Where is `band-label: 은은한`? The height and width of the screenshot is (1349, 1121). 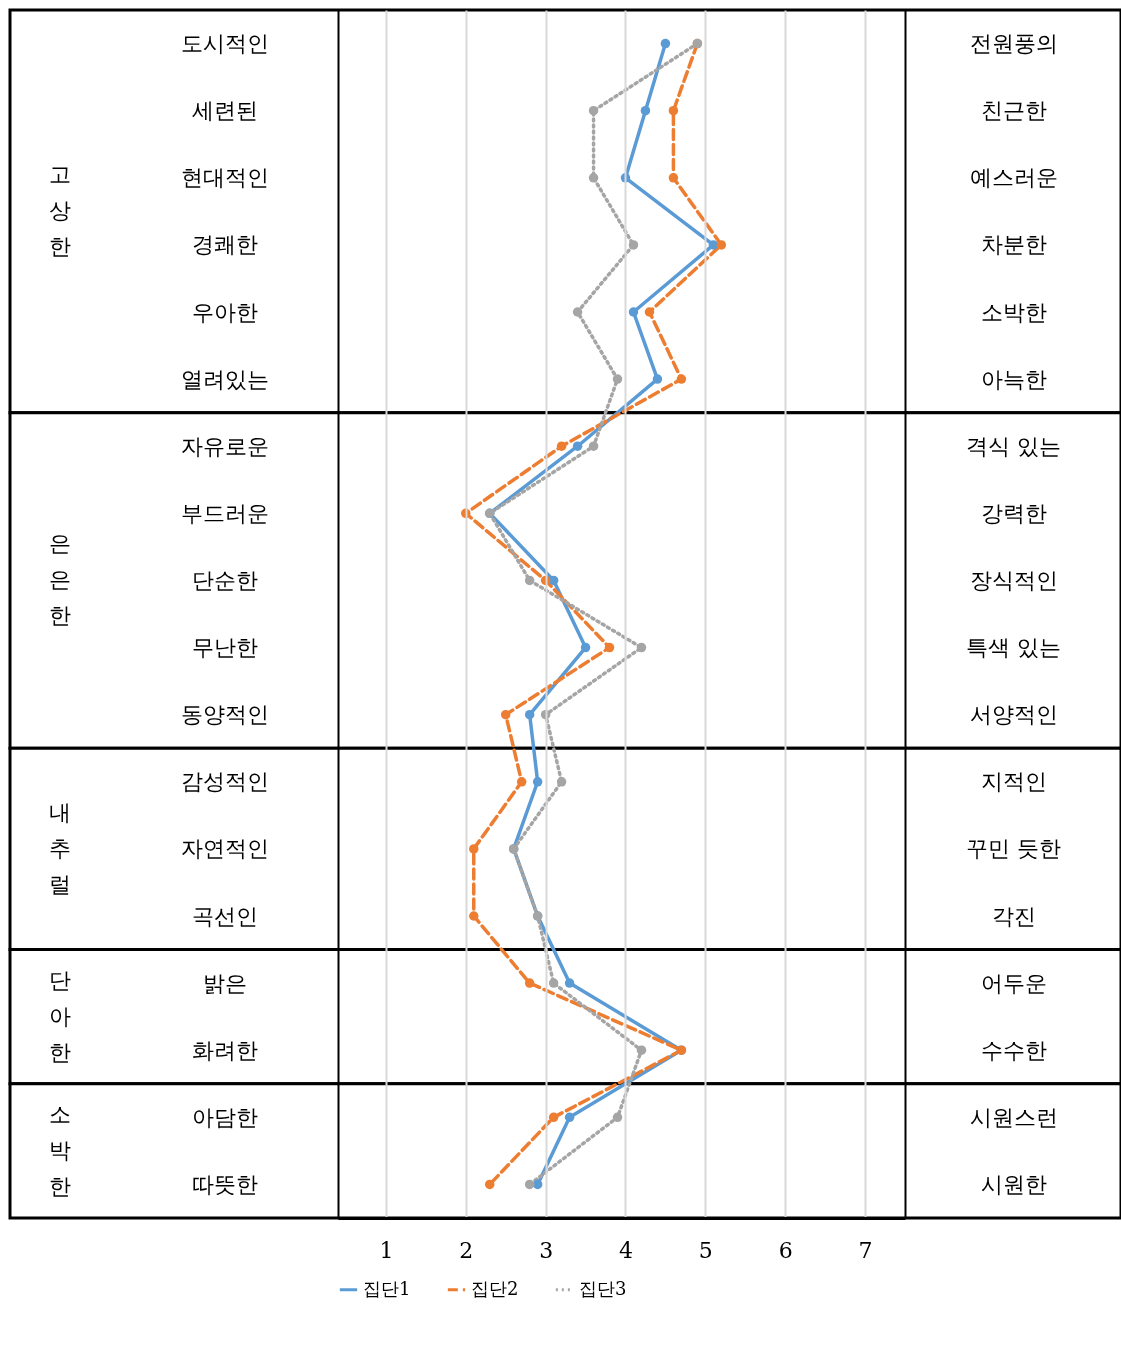 band-label: 은은한 is located at coordinates (60, 580).